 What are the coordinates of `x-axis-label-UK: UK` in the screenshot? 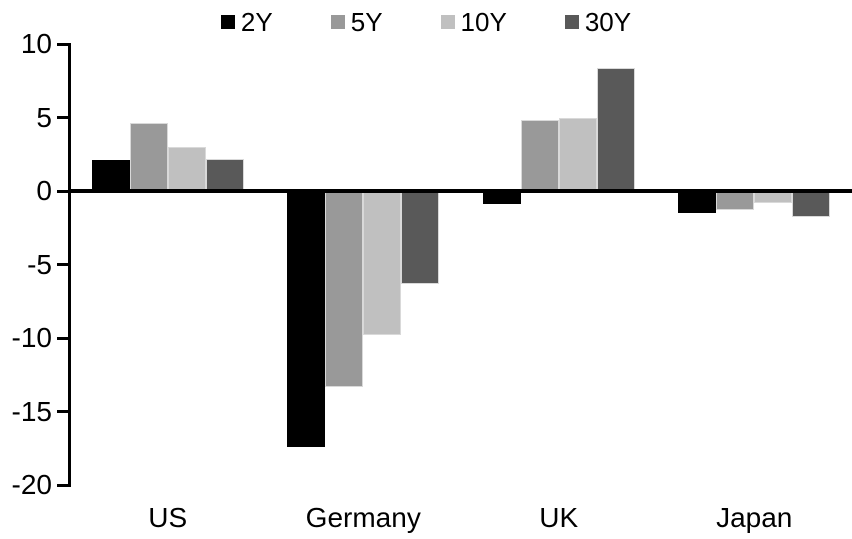 It's located at (559, 517).